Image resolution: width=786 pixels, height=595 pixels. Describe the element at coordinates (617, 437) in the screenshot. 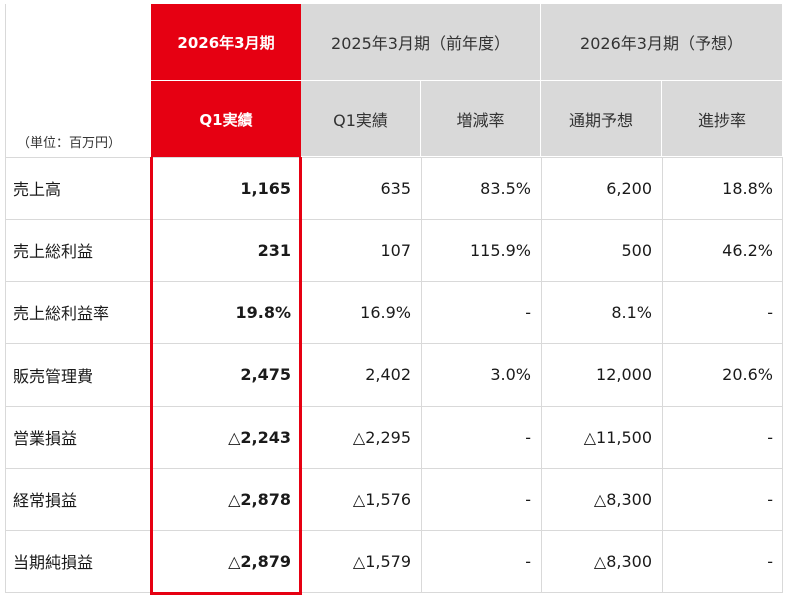

I see `forecast-value: △11,500` at that location.